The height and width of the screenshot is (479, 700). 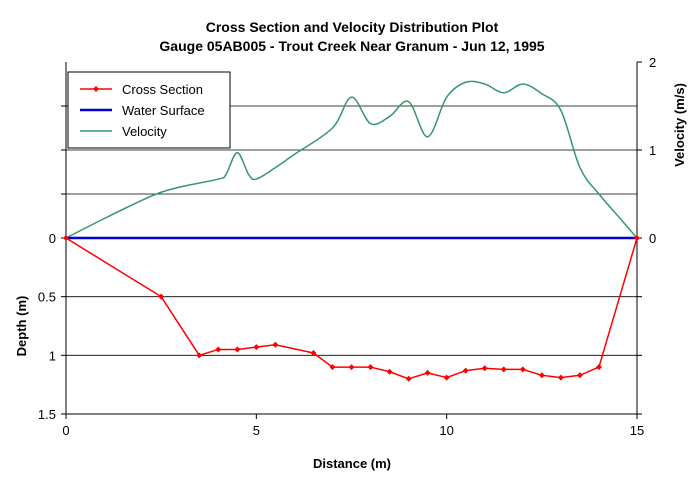 What do you see at coordinates (96, 89) in the screenshot?
I see `legend-marker-cross-section` at bounding box center [96, 89].